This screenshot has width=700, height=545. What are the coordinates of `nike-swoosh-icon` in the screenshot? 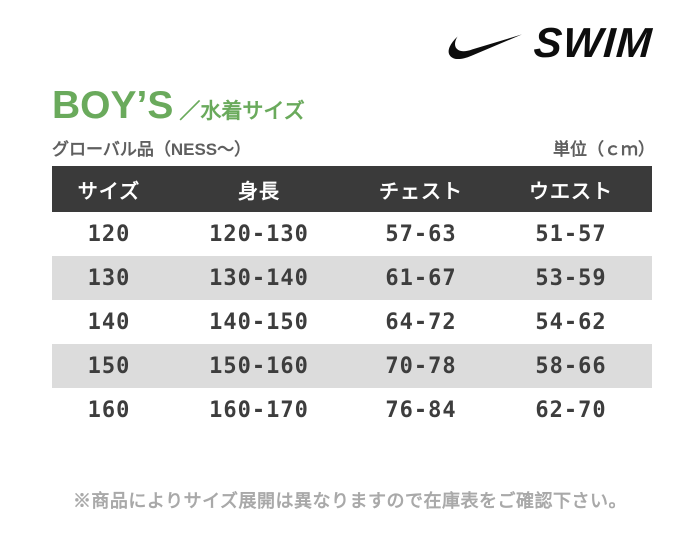 It's located at (485, 47).